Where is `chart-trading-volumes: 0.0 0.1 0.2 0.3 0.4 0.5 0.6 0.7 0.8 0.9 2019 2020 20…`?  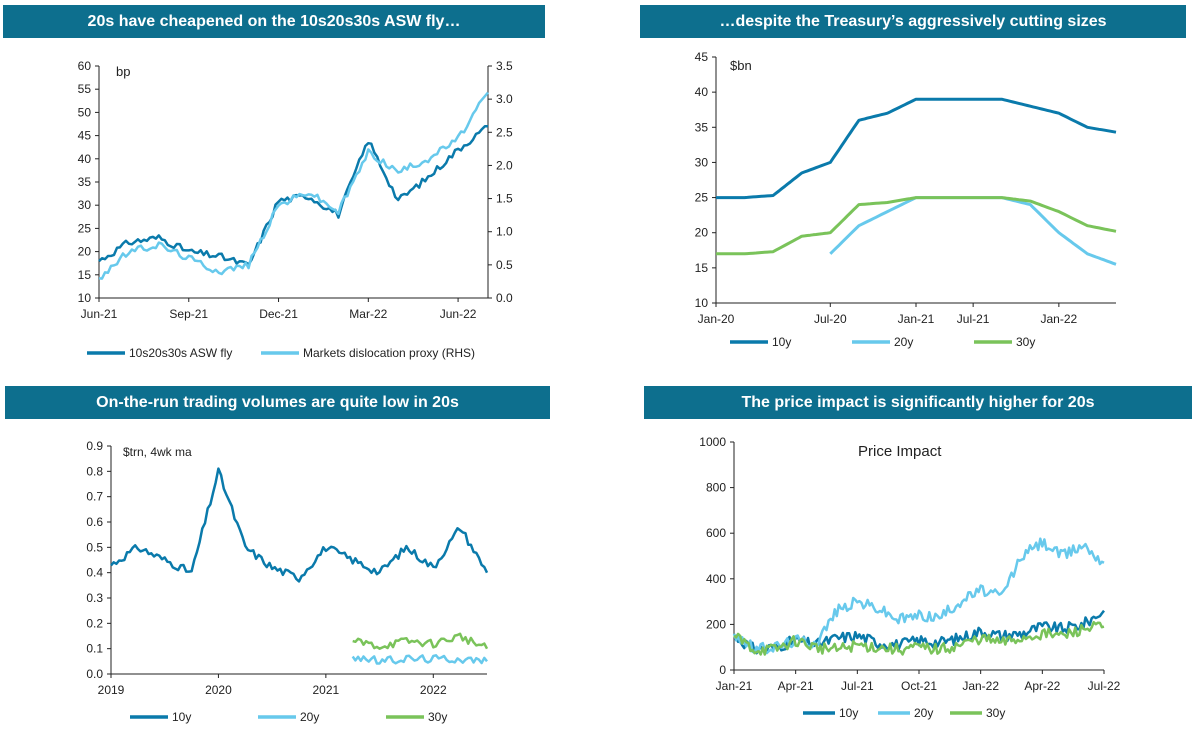
chart-trading-volumes: 0.0 0.1 0.2 0.3 0.4 0.5 0.6 0.7 0.8 0.9 2019 2020 20… is located at coordinates (287, 581).